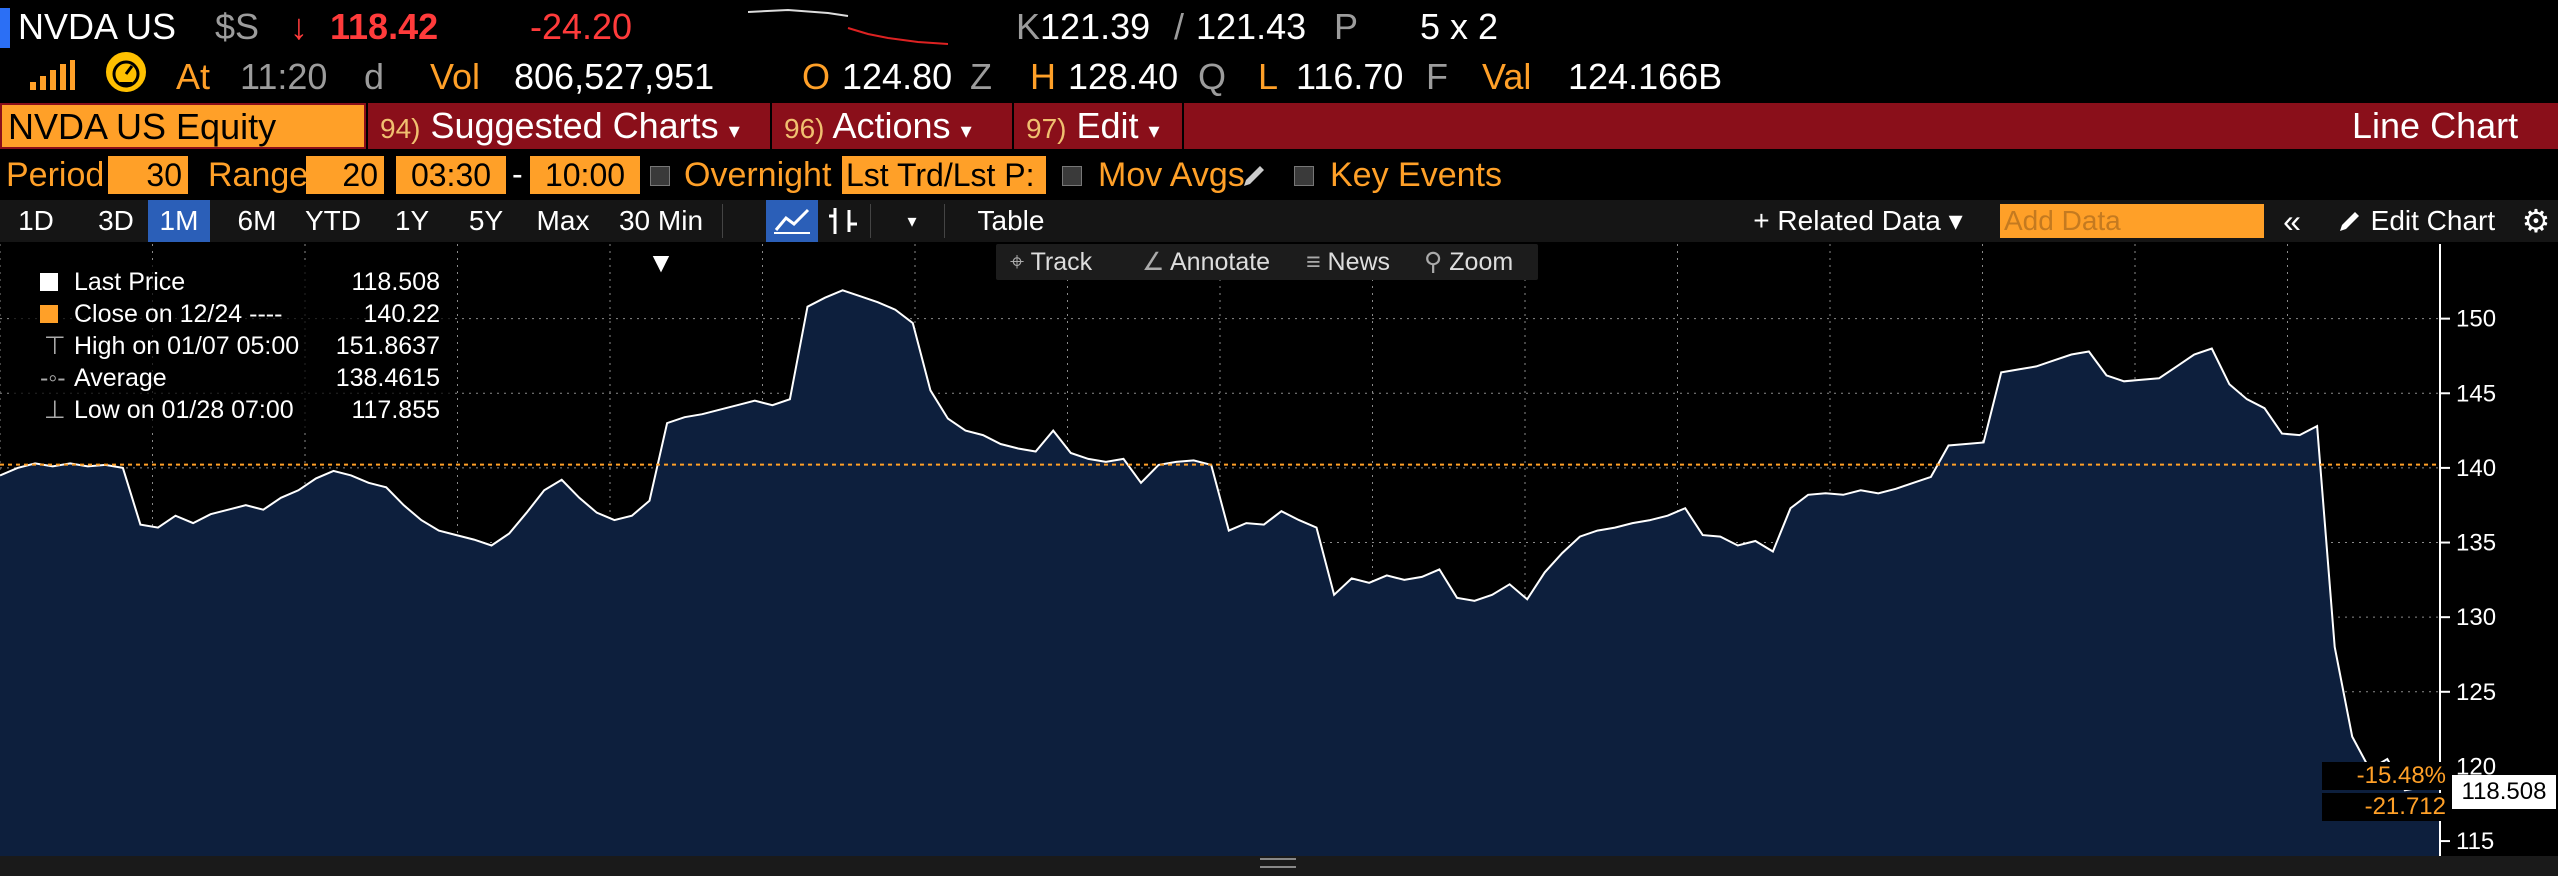 The width and height of the screenshot is (2558, 876). What do you see at coordinates (284, 76) in the screenshot?
I see `last-trade-time: 11:20` at bounding box center [284, 76].